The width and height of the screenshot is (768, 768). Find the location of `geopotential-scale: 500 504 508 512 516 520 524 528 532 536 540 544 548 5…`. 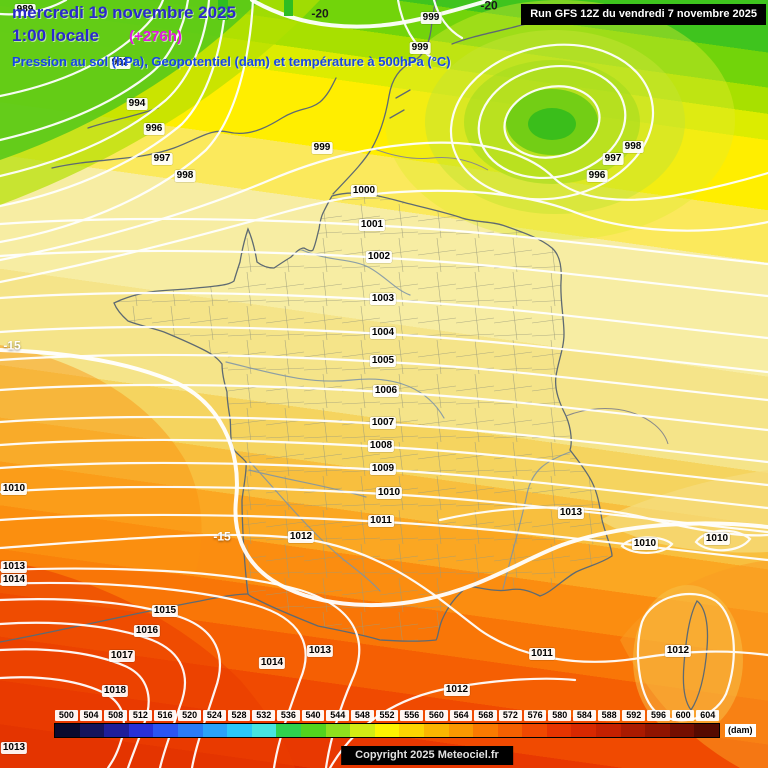

geopotential-scale: 500 504 508 512 516 520 524 528 532 536 540 544 548 5… is located at coordinates (405, 724).